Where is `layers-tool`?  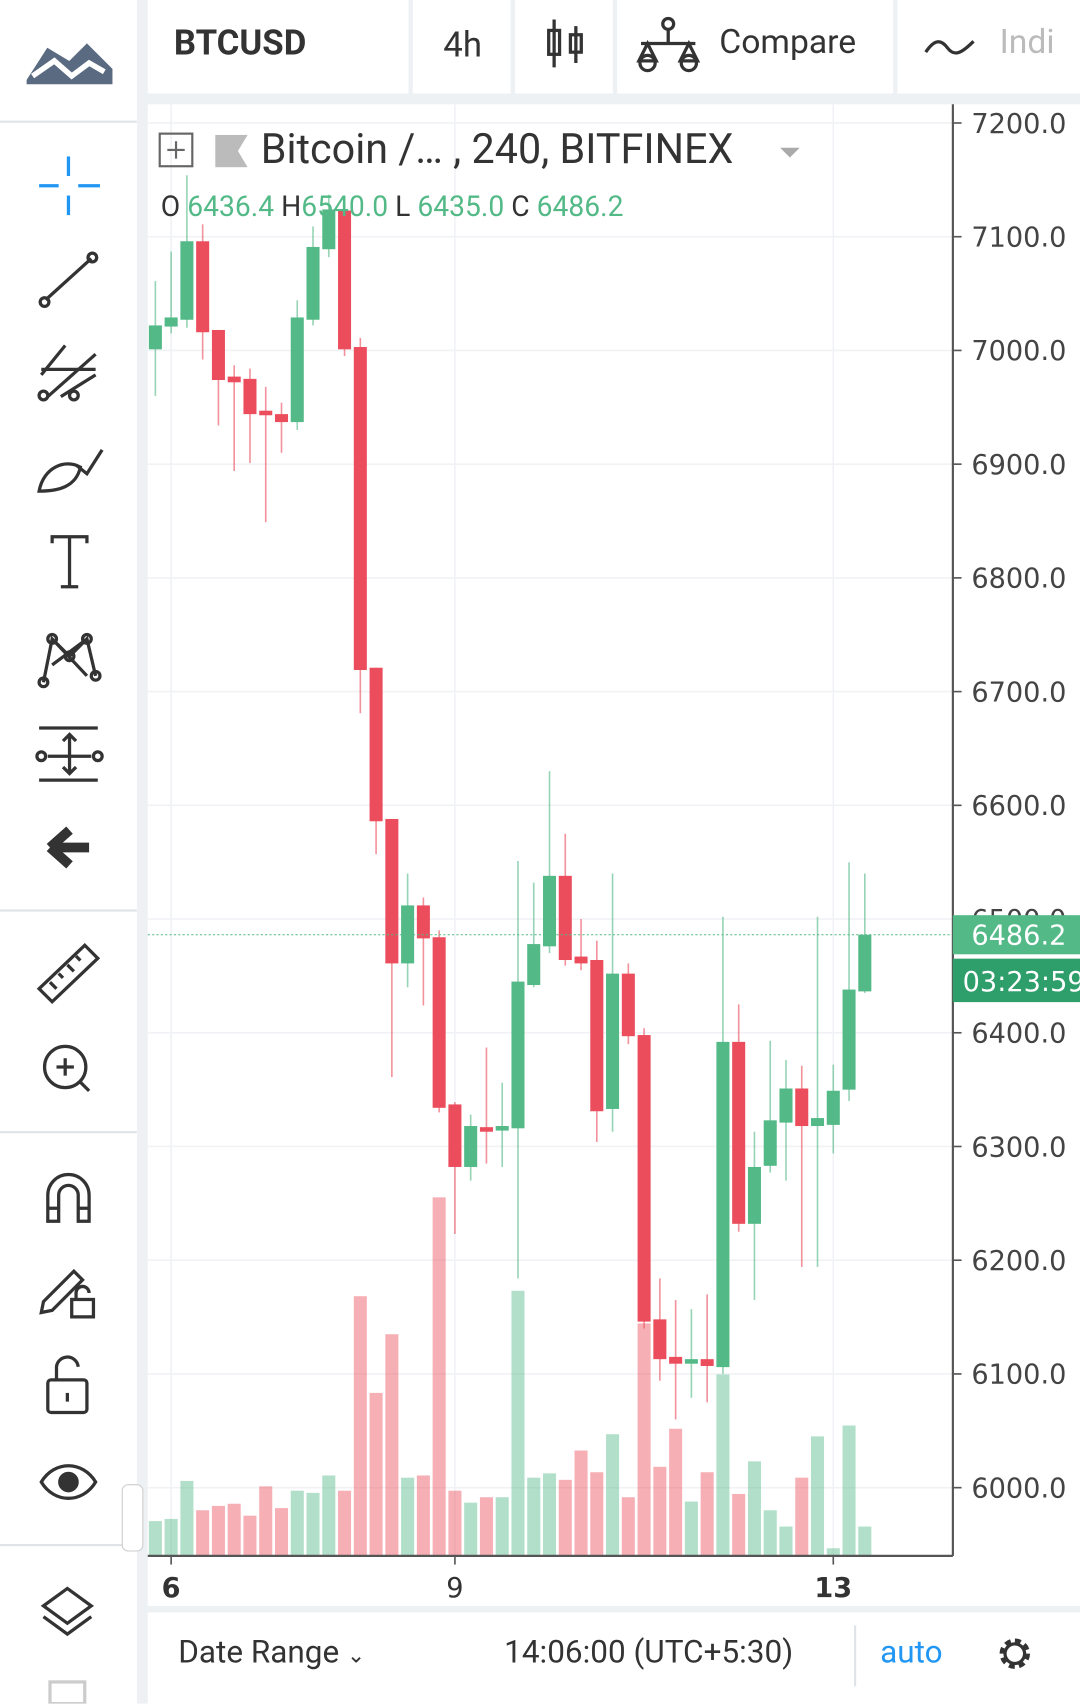 layers-tool is located at coordinates (67, 1611).